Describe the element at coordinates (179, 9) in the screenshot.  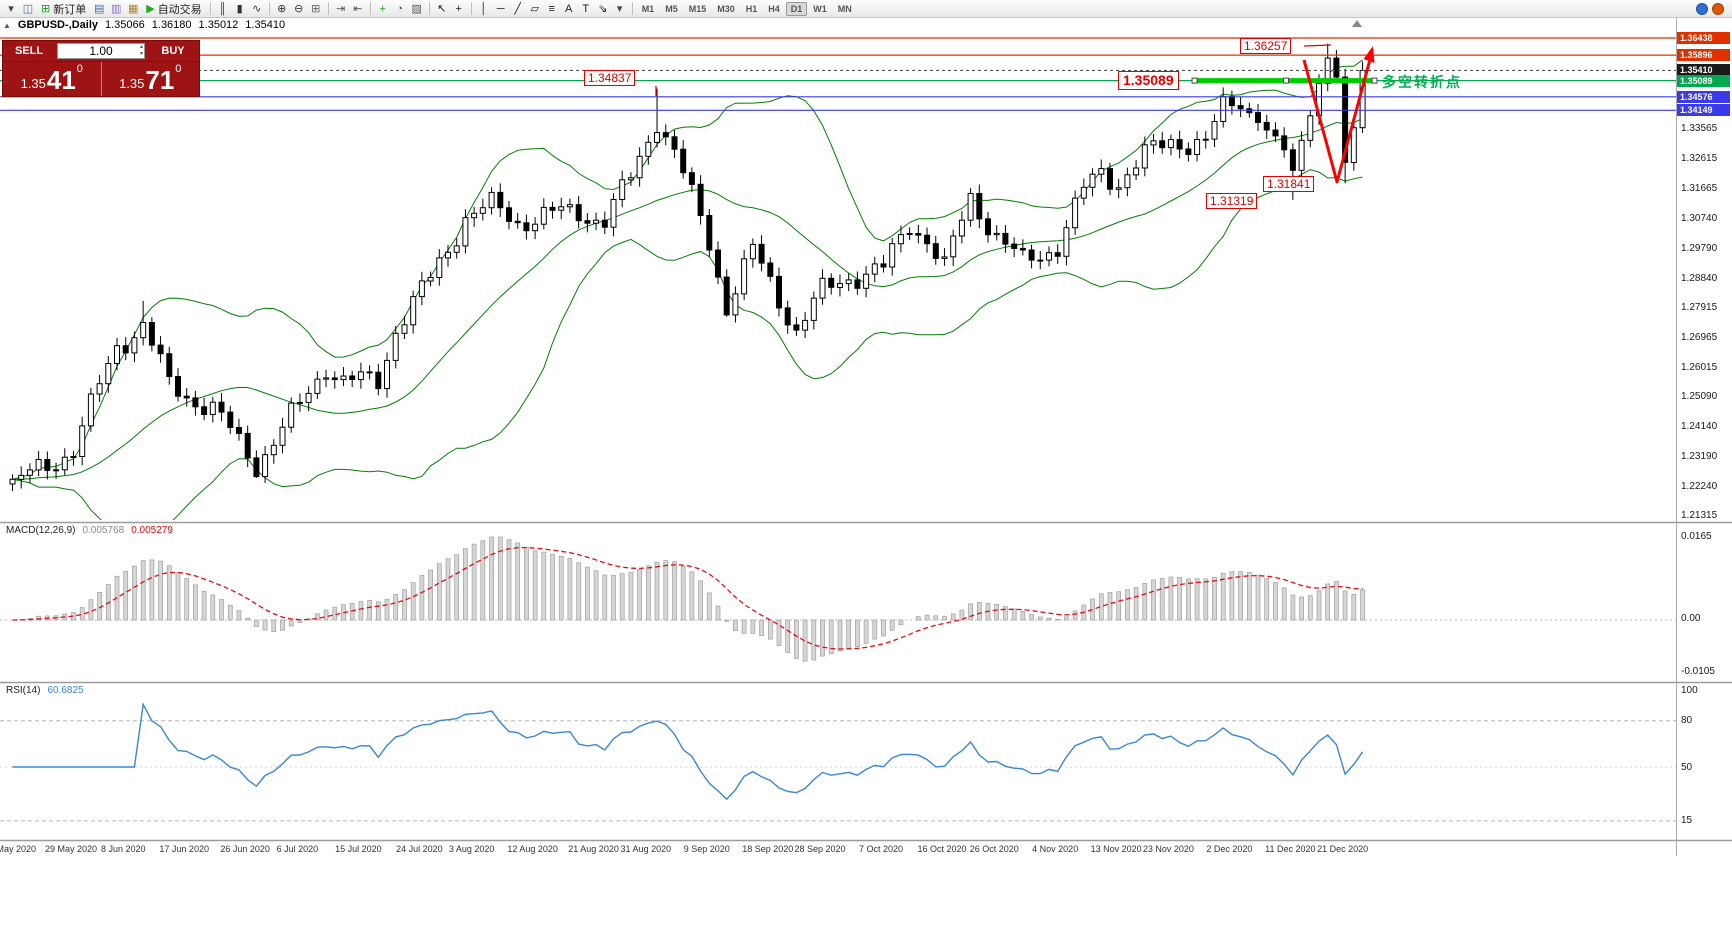
I see `autotrade-button-label: 自动交易` at that location.